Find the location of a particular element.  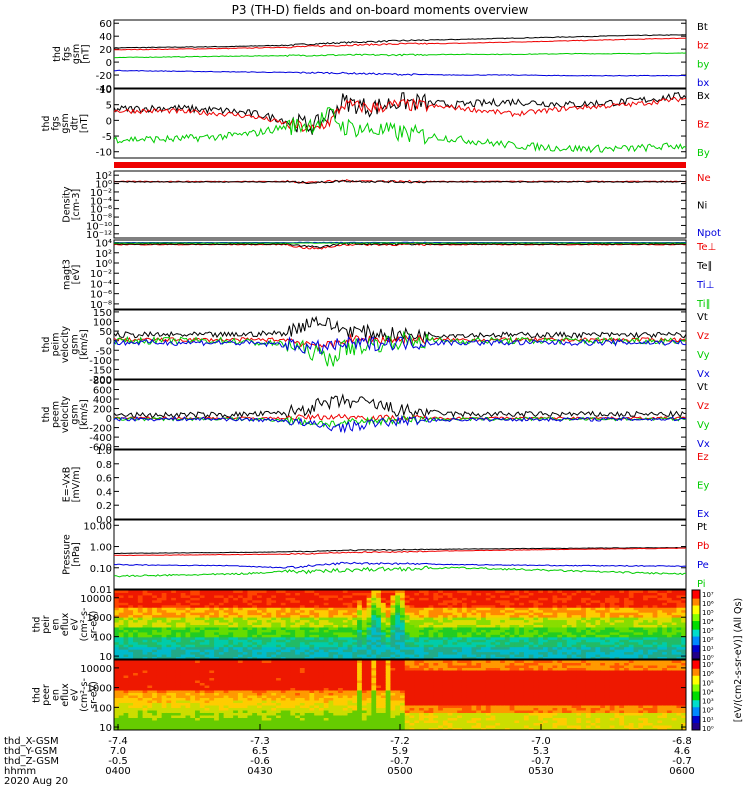

colorbar-tick: 10⁶ is located at coordinates (708, 604).